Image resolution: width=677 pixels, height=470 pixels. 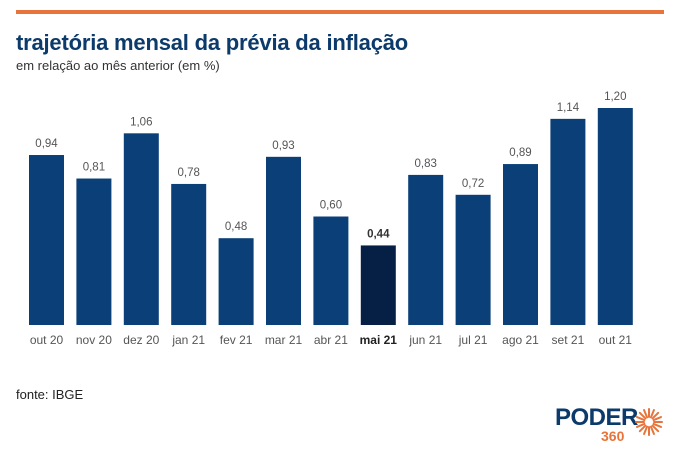 What do you see at coordinates (378, 234) in the screenshot?
I see `data-label: 0,44` at bounding box center [378, 234].